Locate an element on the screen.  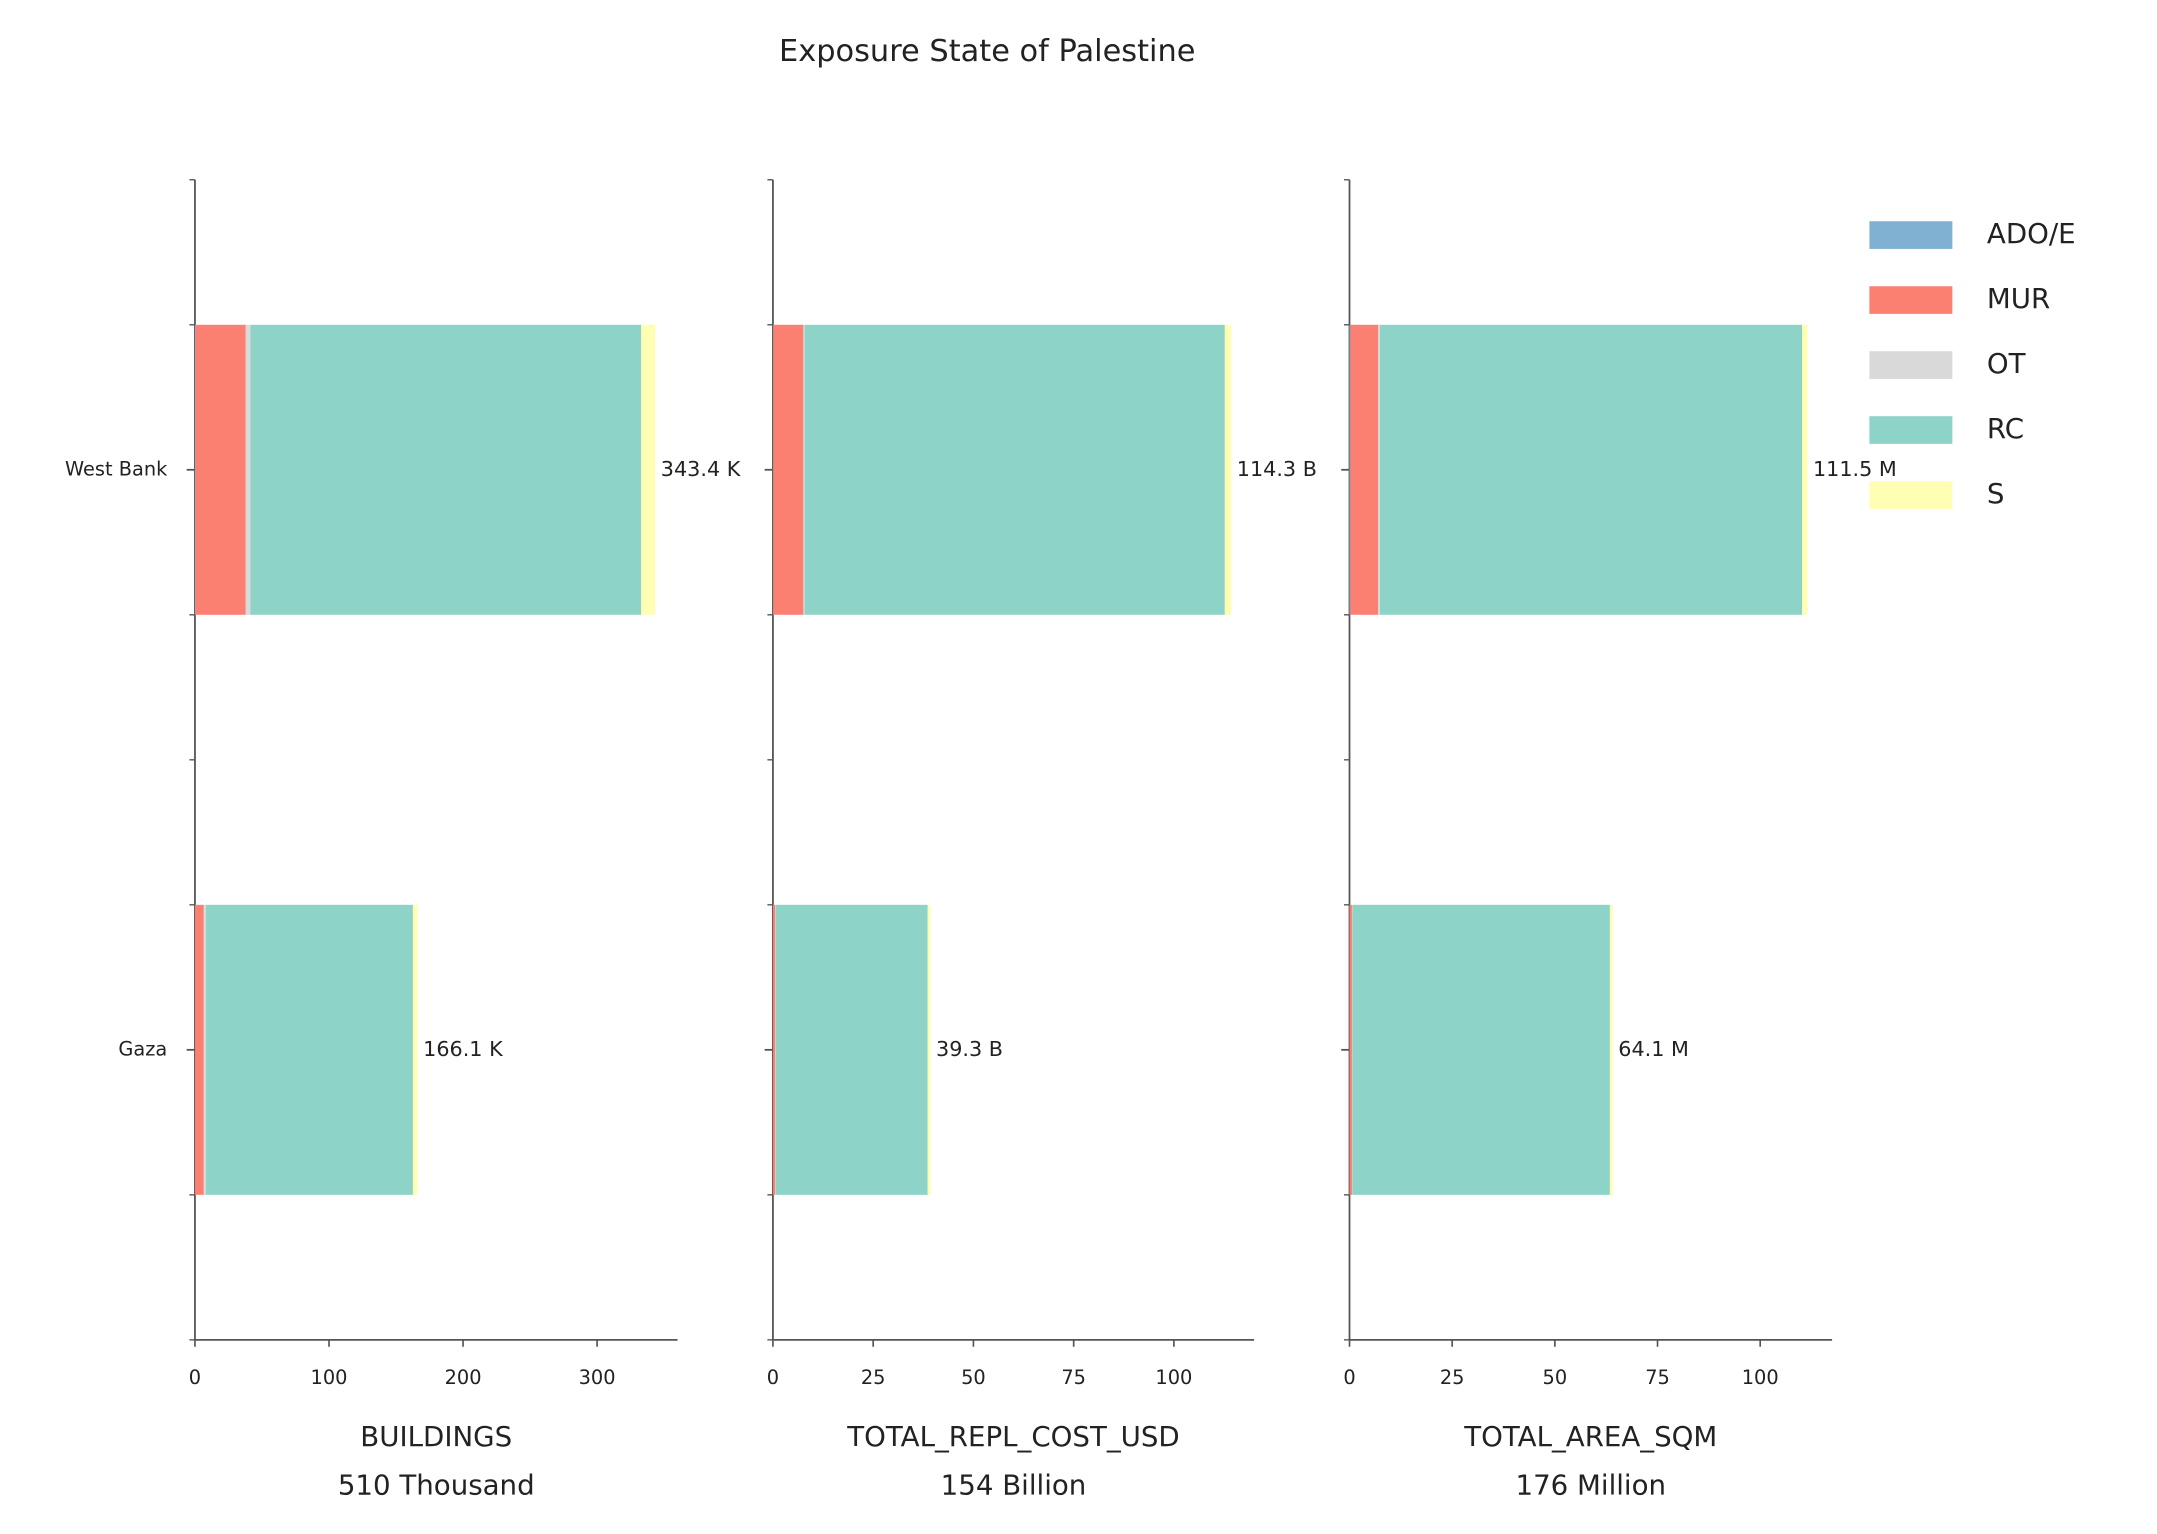
legend-label: RC is located at coordinates (2005, 428).